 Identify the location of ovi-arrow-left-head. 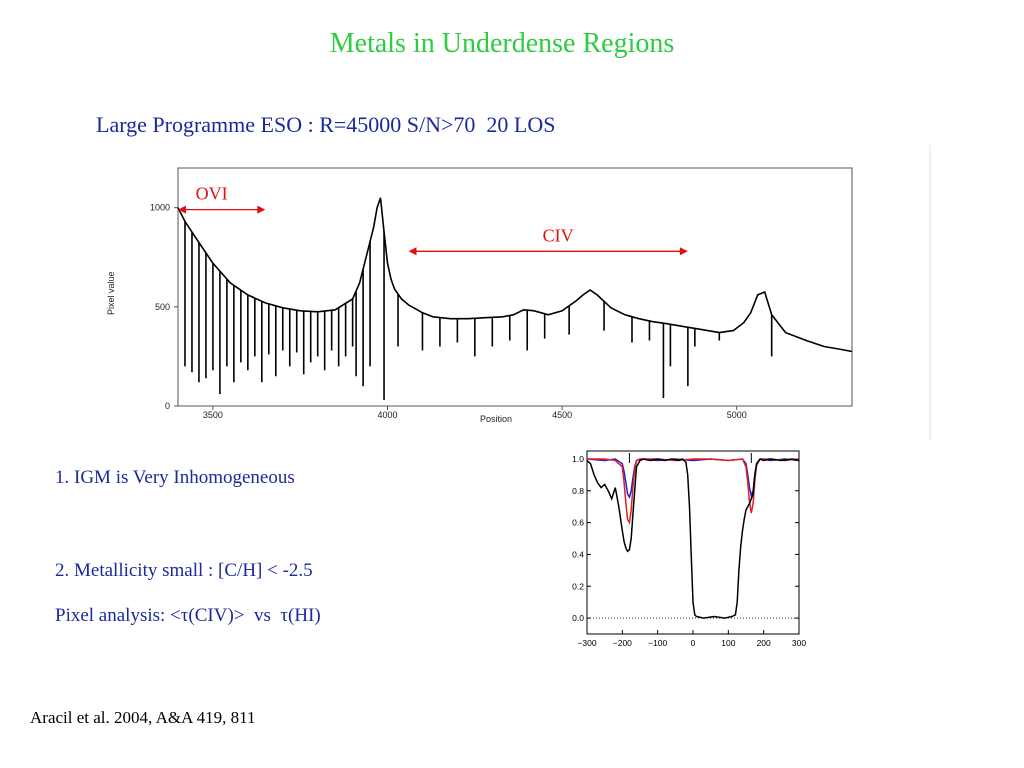
(182, 209).